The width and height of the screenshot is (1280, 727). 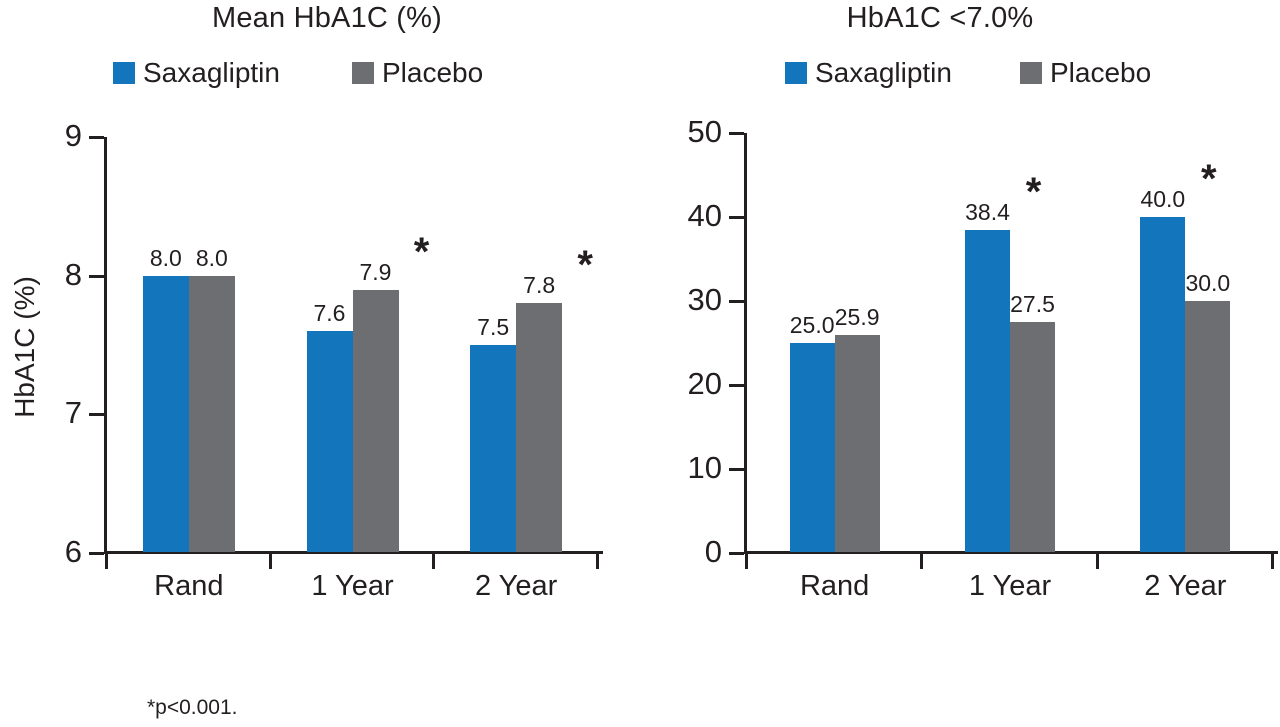 What do you see at coordinates (940, 18) in the screenshot?
I see `chart-title-right: HbA1C <7.0%` at bounding box center [940, 18].